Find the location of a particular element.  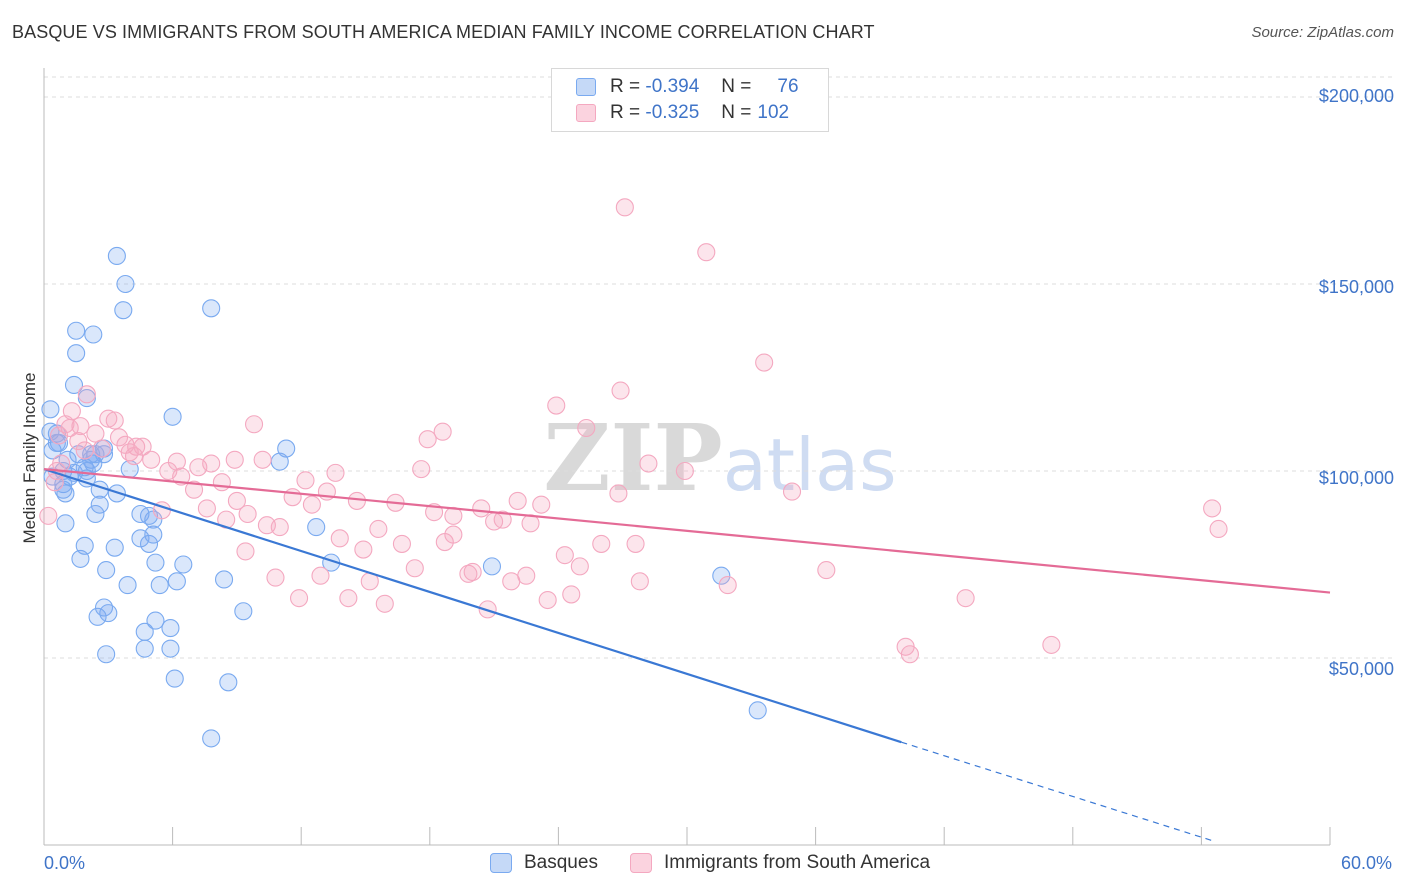

y-axis-title: Median Family Income is located at coordinates (29, 458).